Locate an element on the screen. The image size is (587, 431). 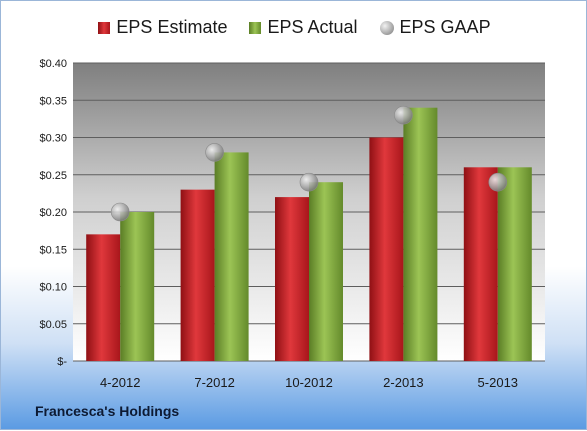
y-tick-label: $0.10 is located at coordinates (53, 288).